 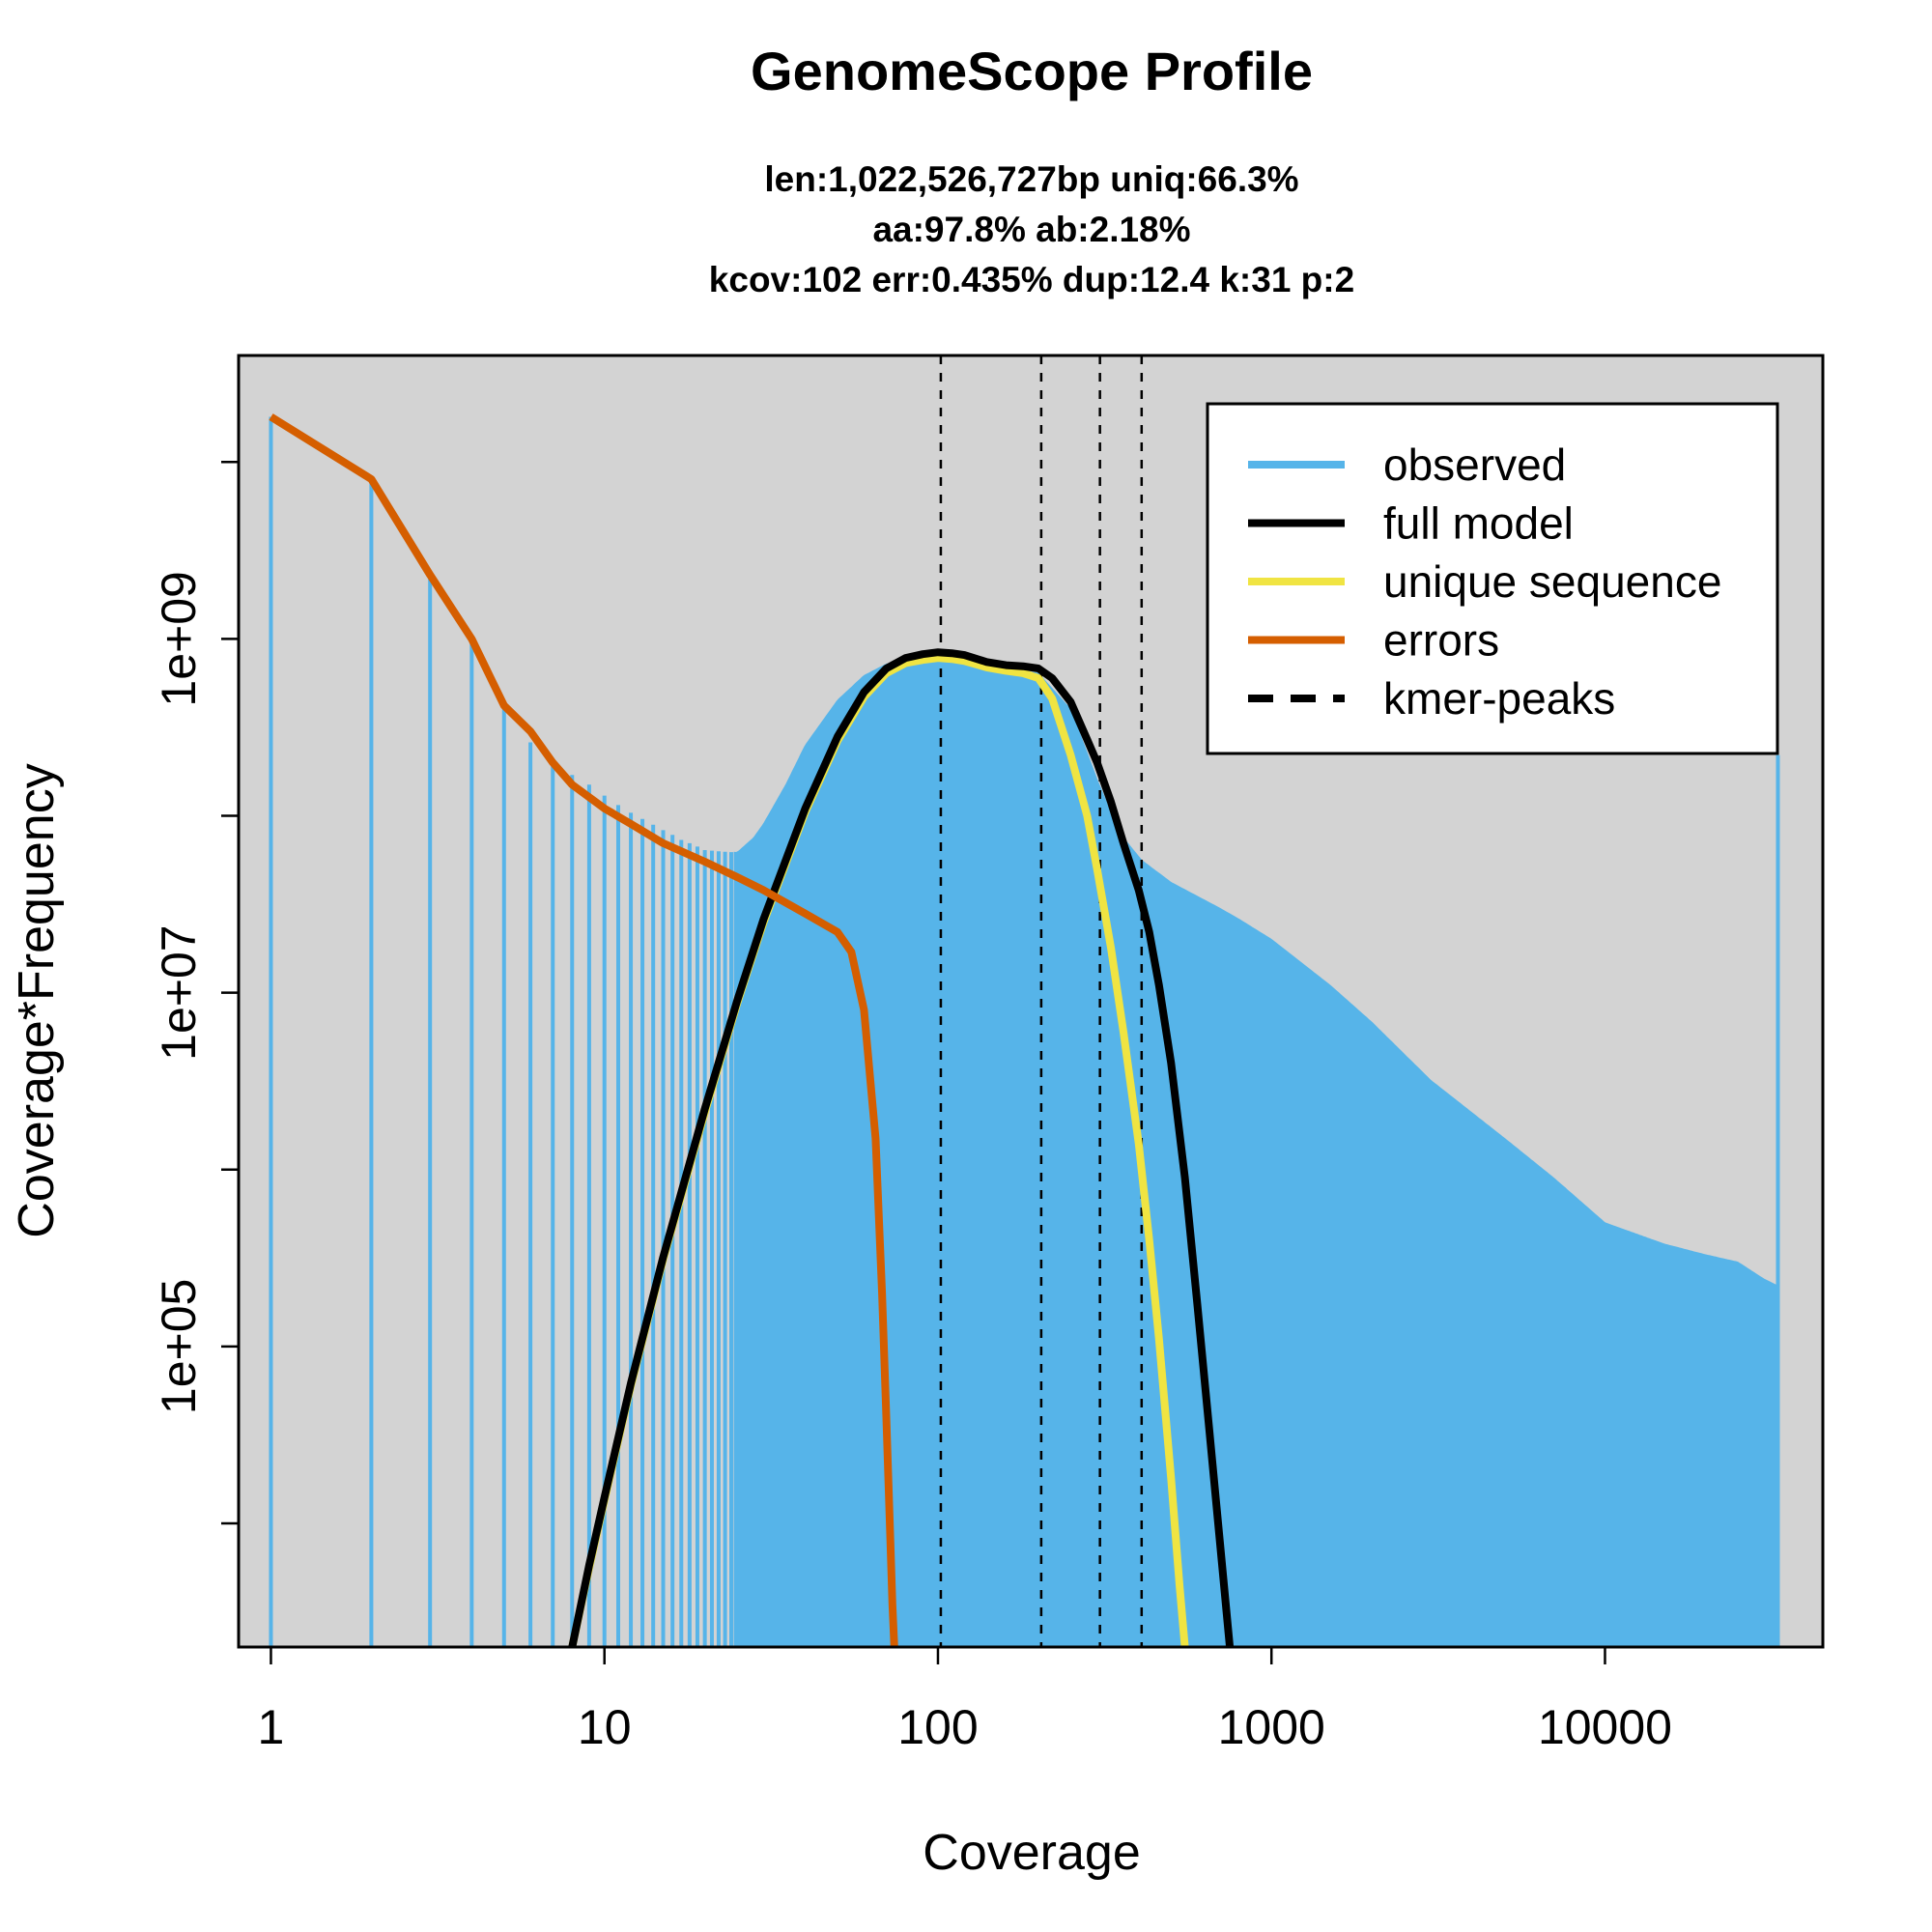 I want to click on x-axis: 1 10 100 1000 10000, so click(x=965, y=1699).